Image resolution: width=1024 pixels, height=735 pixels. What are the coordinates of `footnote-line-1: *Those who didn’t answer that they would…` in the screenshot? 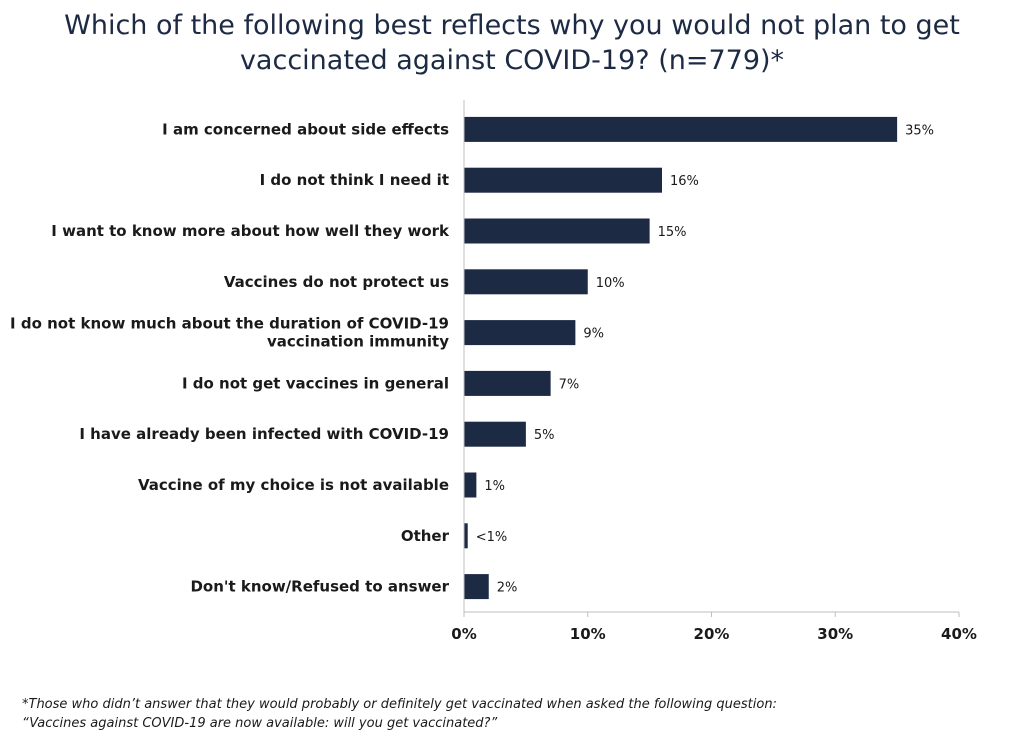 It's located at (399, 704).